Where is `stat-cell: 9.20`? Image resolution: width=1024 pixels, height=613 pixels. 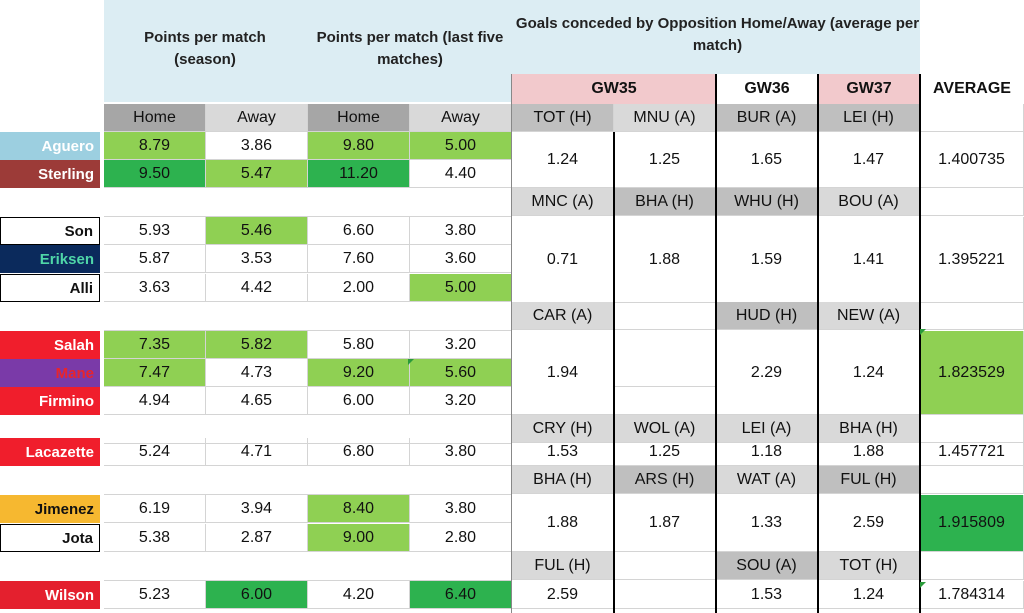 stat-cell: 9.20 is located at coordinates (359, 373).